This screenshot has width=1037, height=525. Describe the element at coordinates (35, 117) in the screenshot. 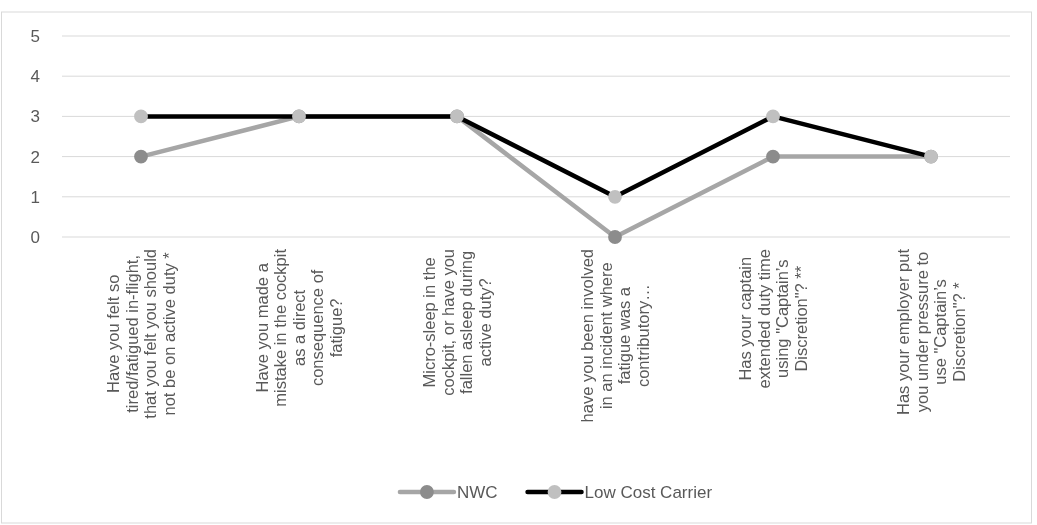

I see `y-tick-label: 3` at that location.